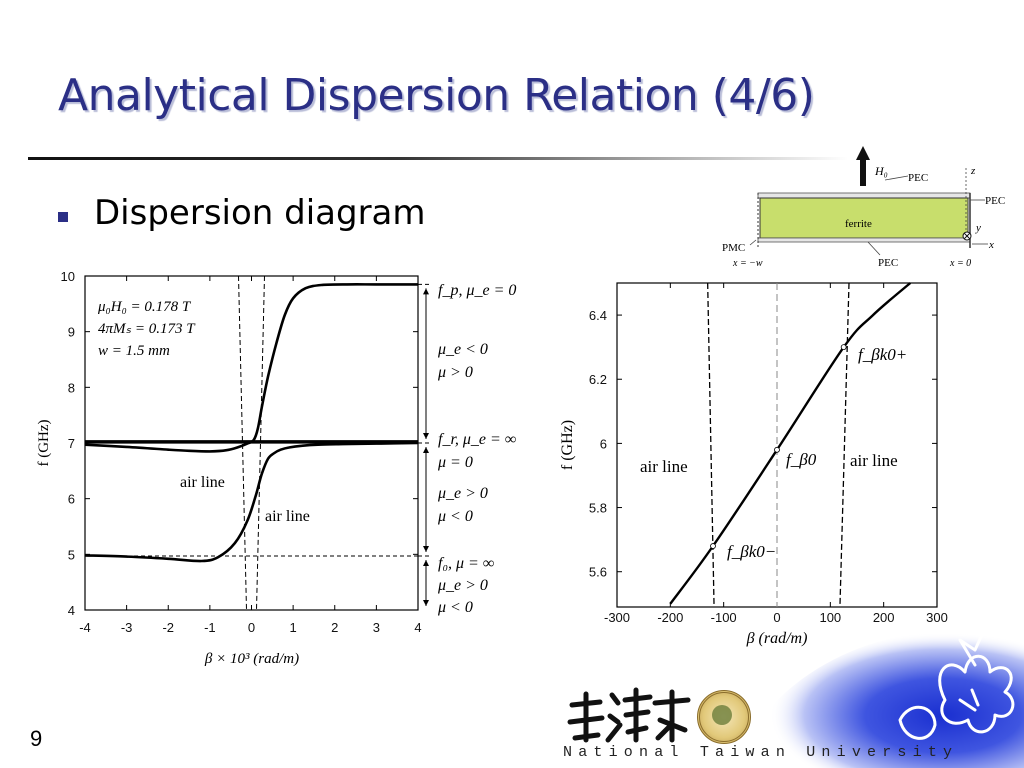 The height and width of the screenshot is (768, 1024). What do you see at coordinates (598, 379) in the screenshot?
I see `y-tick-label: 6.2` at bounding box center [598, 379].